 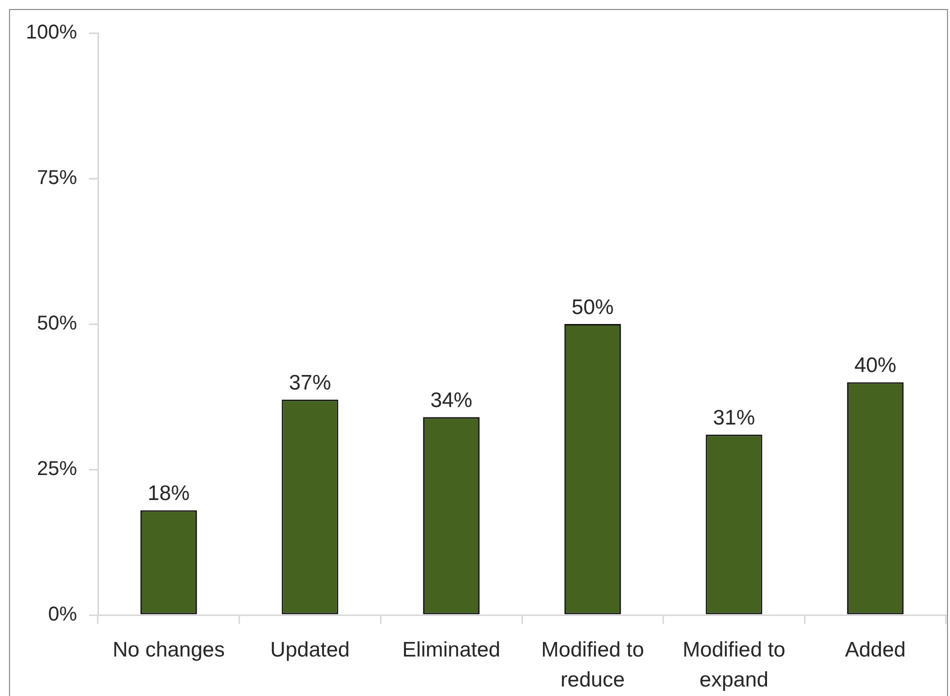 I want to click on x-tick-label: No changes, so click(x=168, y=650).